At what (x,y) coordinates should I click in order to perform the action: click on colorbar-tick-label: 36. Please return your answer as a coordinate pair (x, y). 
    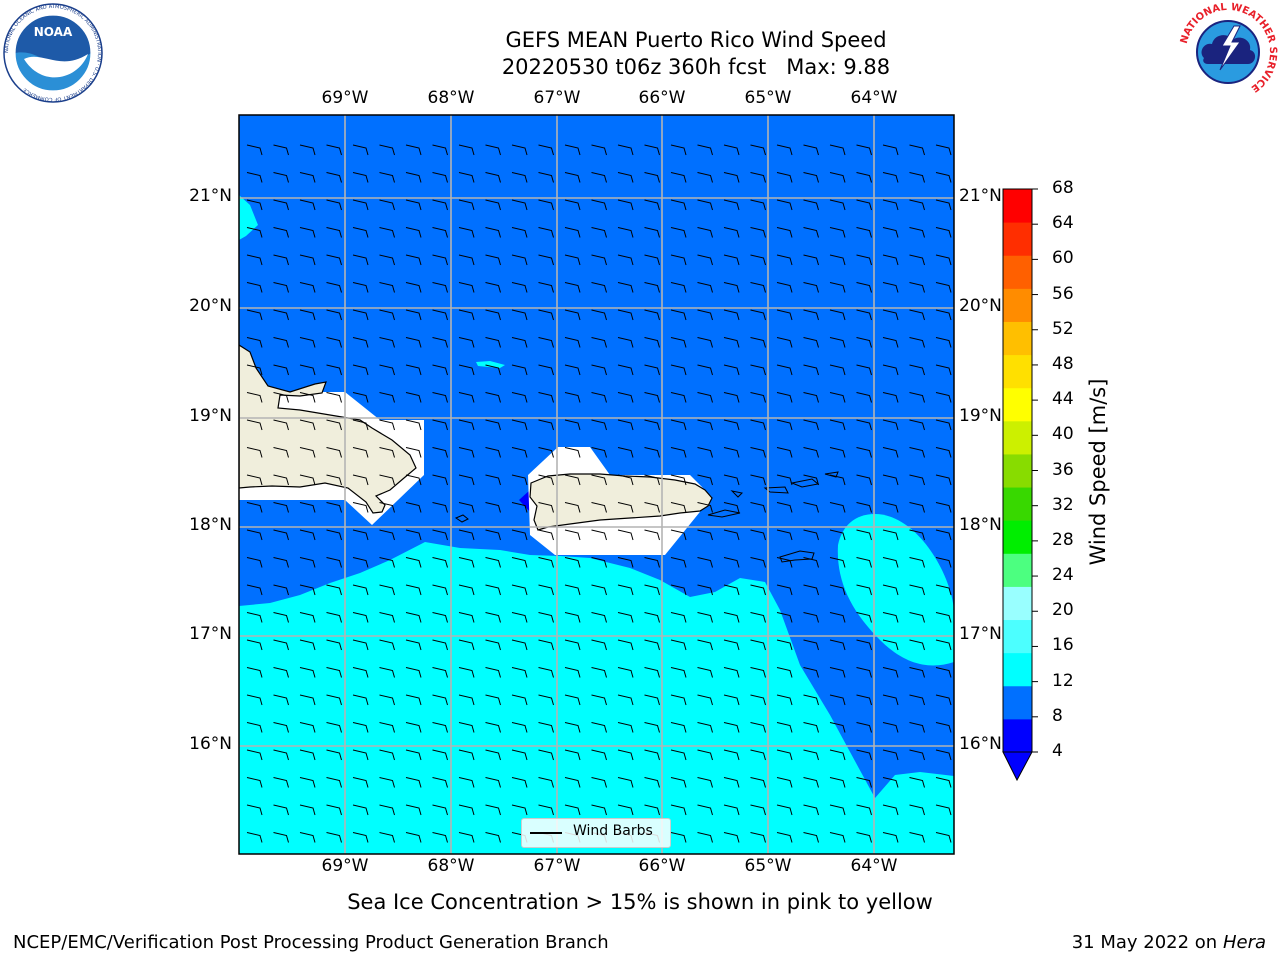
    Looking at the image, I should click on (1063, 469).